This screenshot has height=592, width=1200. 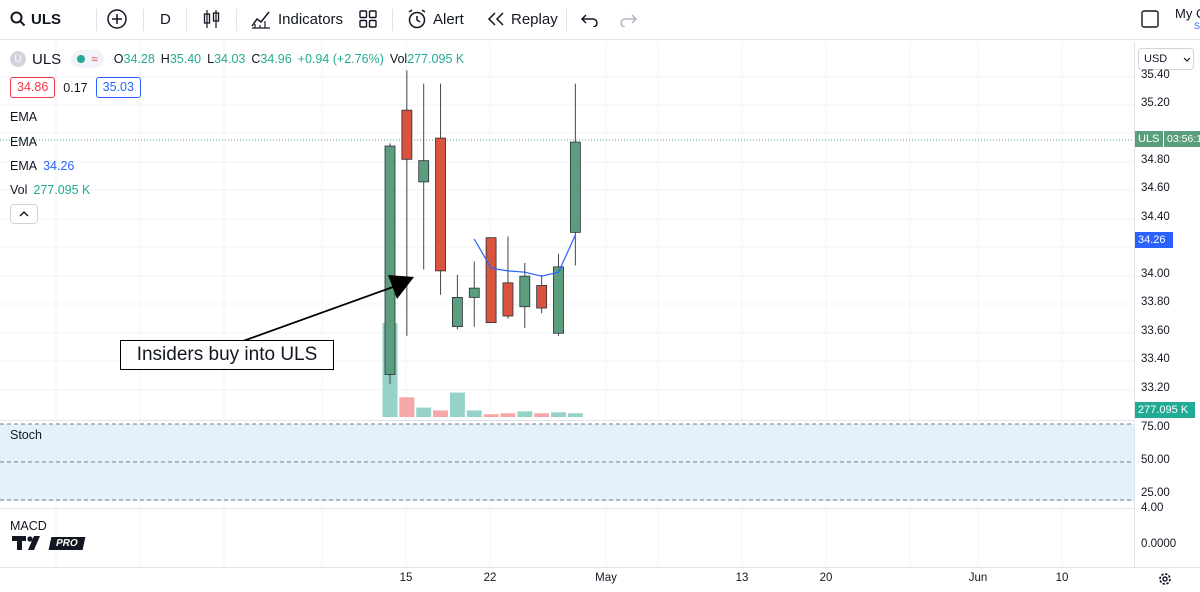 What do you see at coordinates (59, 166) in the screenshot?
I see `ema-value: 34.26` at bounding box center [59, 166].